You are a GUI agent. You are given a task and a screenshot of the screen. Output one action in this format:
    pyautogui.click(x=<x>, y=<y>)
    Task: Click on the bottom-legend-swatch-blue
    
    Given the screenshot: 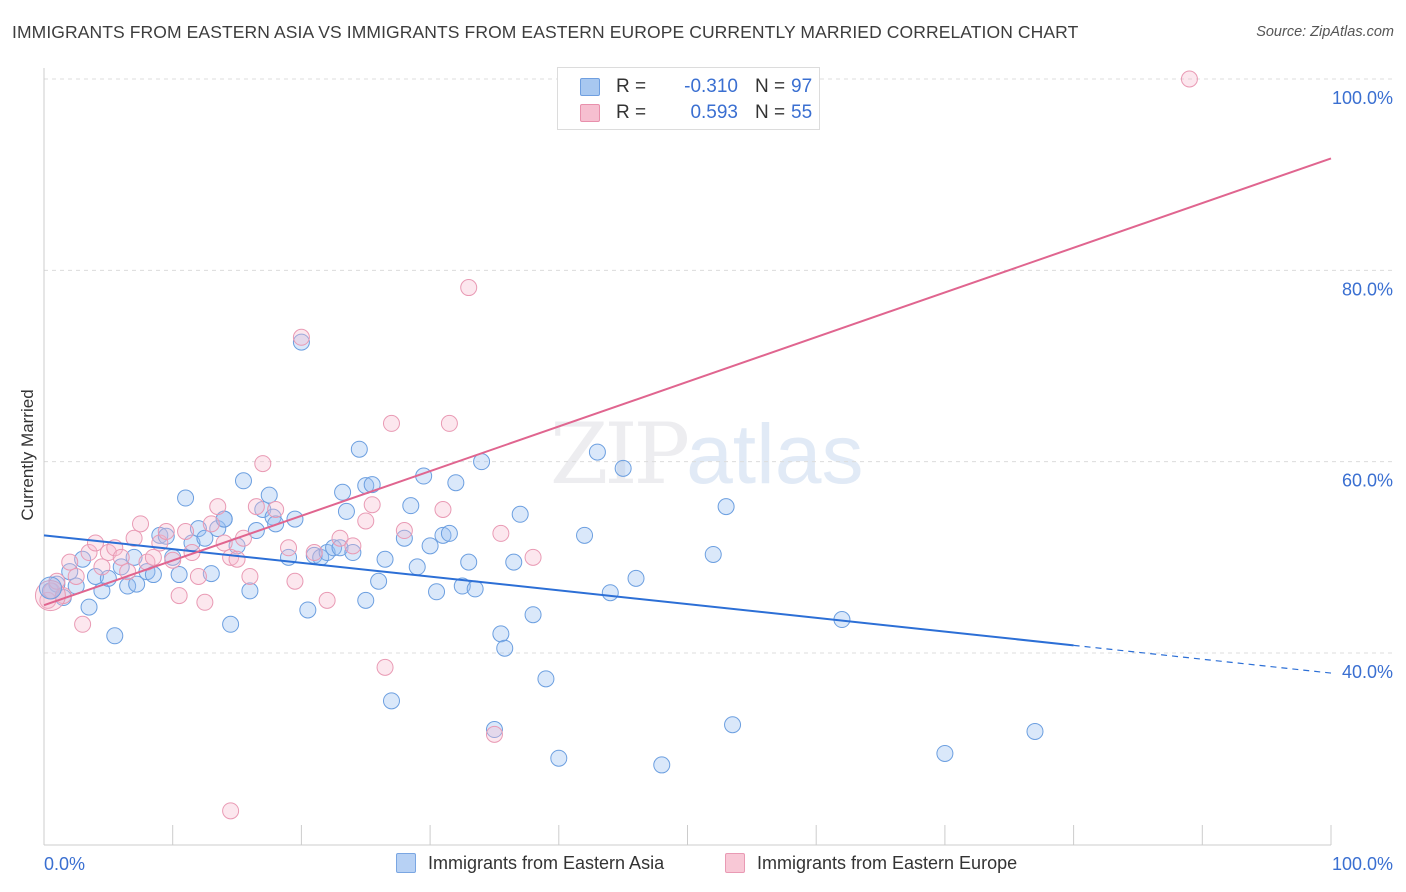 What is the action you would take?
    pyautogui.click(x=406, y=863)
    